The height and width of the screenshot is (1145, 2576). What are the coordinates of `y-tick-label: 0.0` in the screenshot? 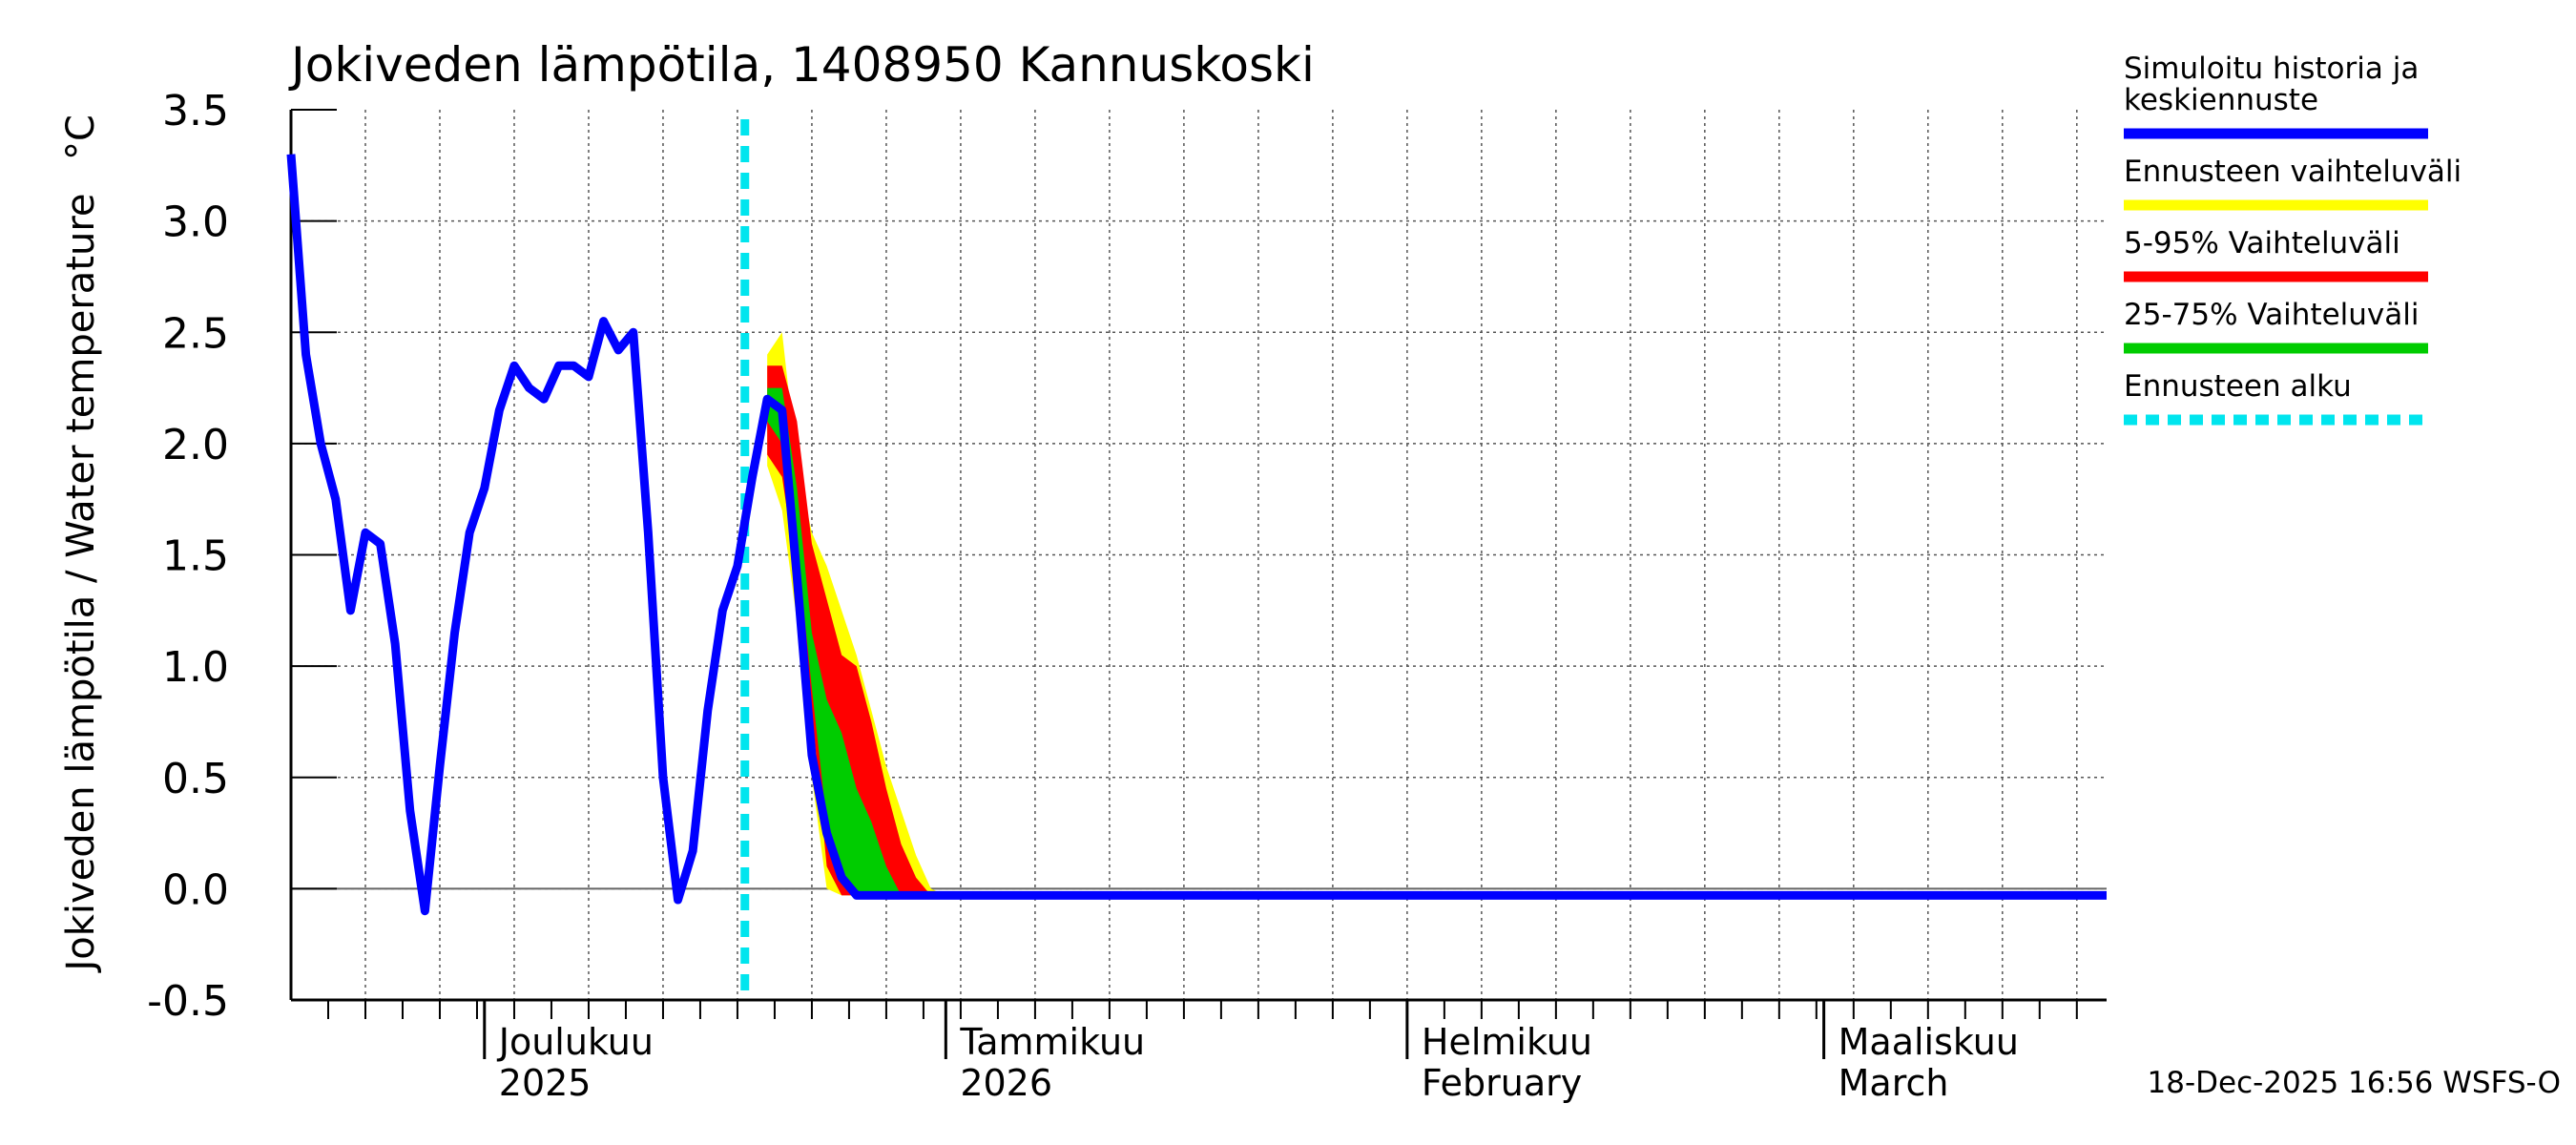 It's located at (195, 890).